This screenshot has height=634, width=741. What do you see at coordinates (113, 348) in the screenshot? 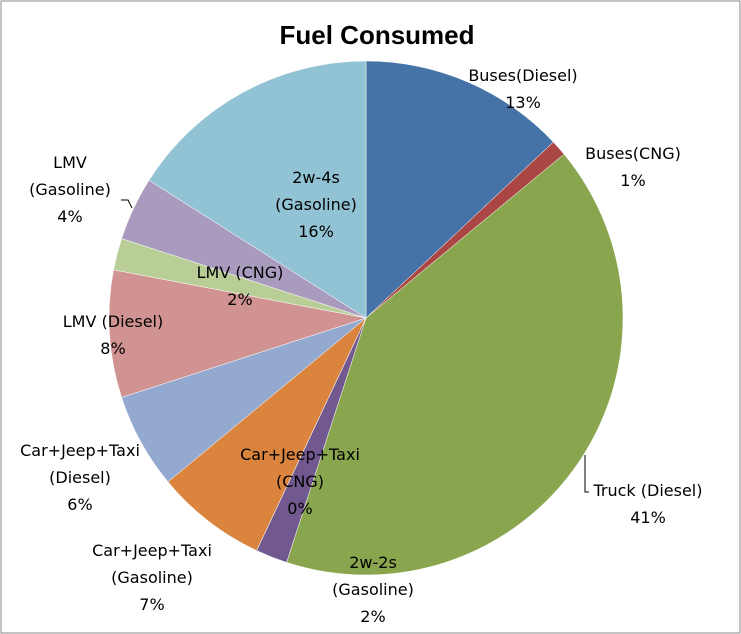
I see `slice-percent: 8%` at bounding box center [113, 348].